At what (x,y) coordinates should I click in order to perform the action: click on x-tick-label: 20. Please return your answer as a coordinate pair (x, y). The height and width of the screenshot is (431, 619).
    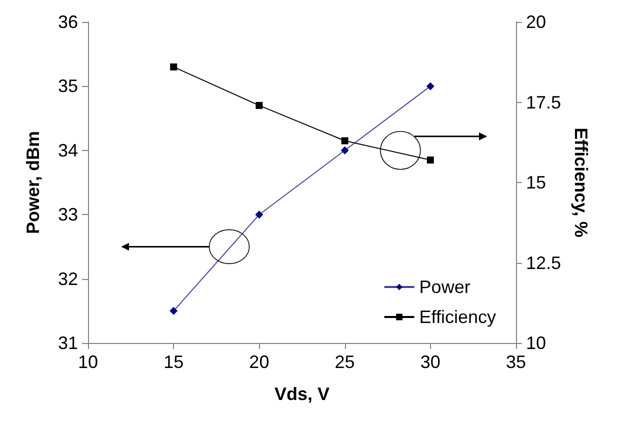
    Looking at the image, I should click on (259, 362).